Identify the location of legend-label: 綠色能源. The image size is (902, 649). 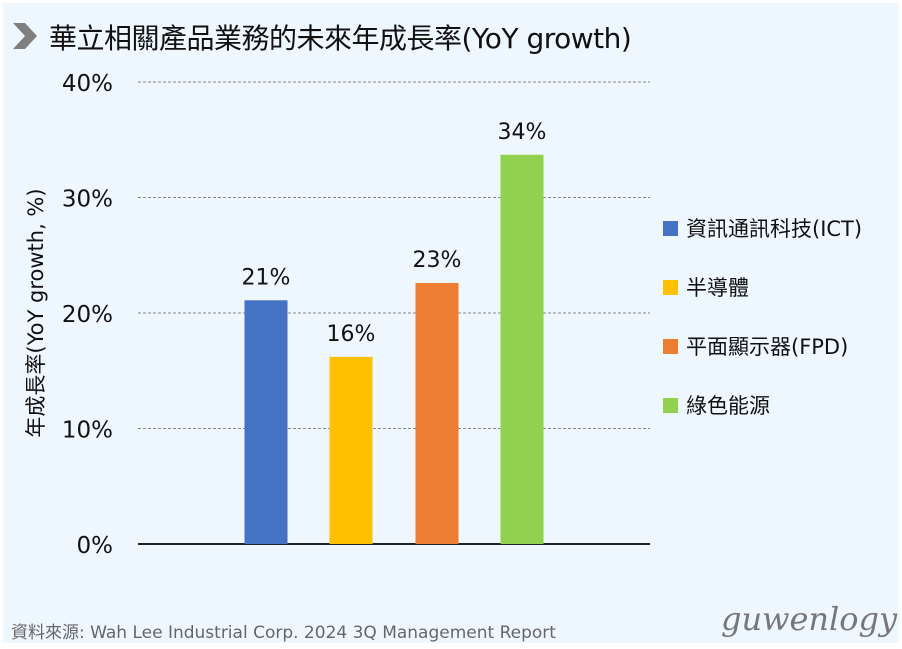
(728, 406).